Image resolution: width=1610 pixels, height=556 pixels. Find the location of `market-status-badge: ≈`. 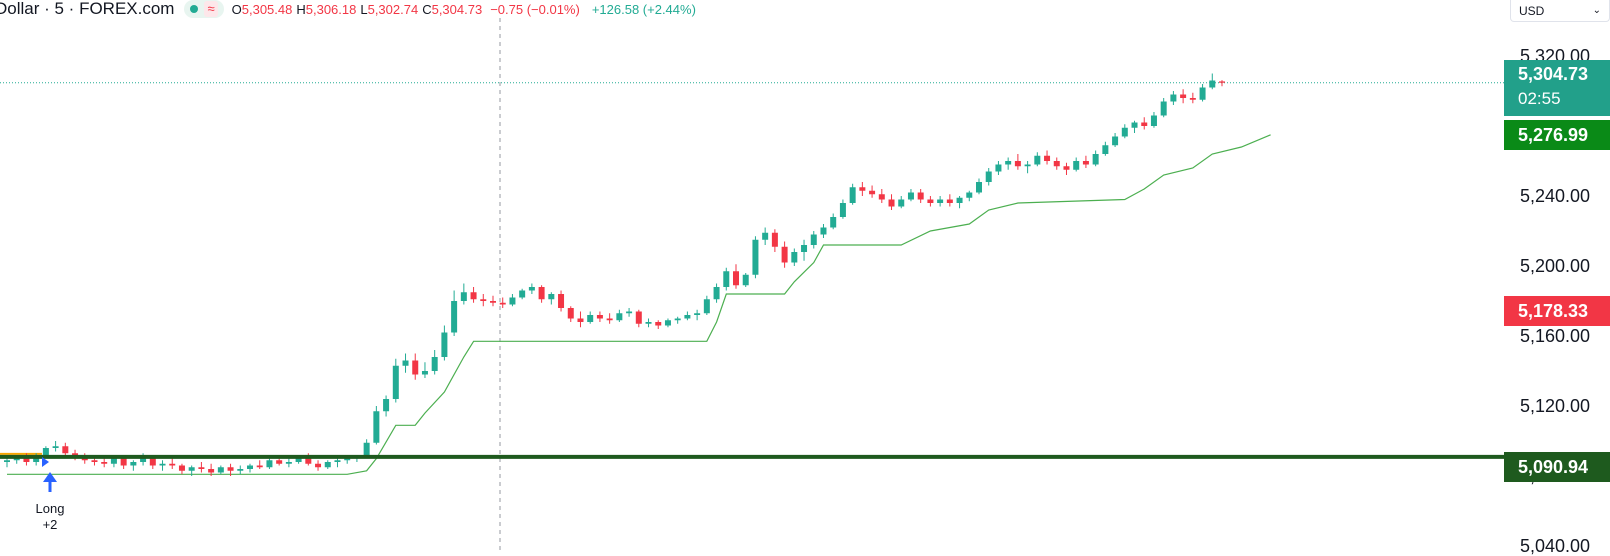

market-status-badge: ≈ is located at coordinates (203, 9).